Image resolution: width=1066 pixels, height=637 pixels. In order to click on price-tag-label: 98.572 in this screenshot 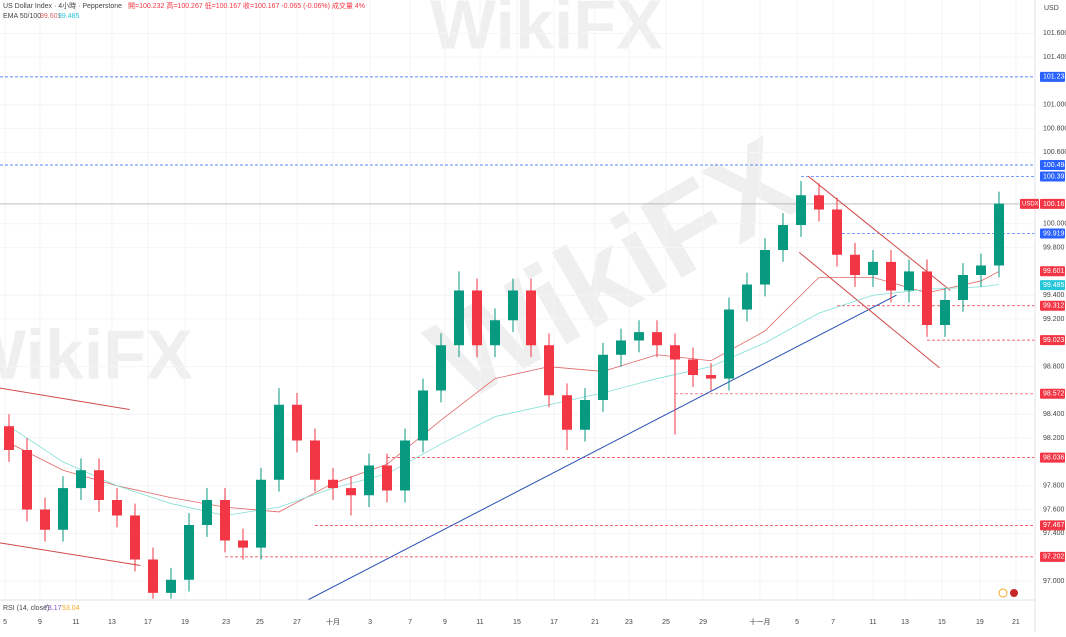, I will do `click(1054, 394)`.